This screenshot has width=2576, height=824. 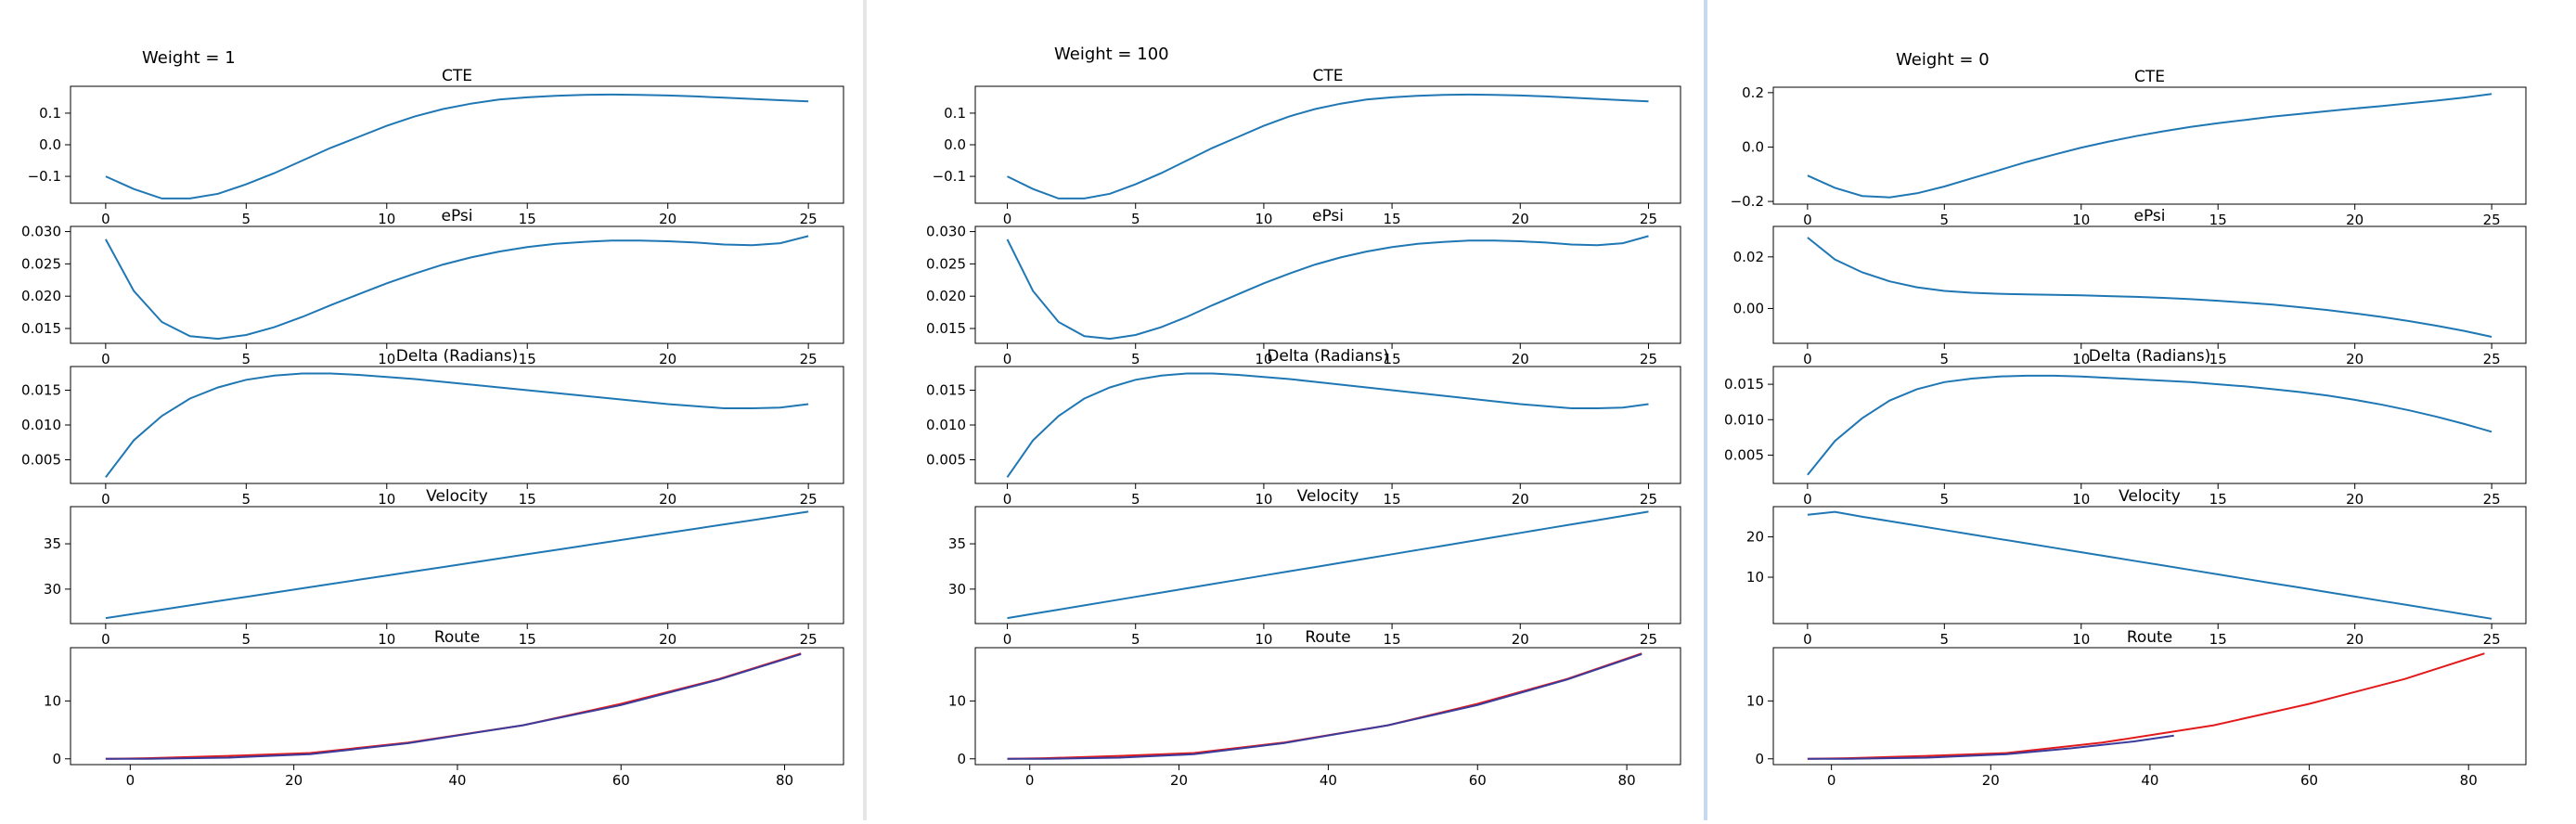 I want to click on y-tick-label: 0, so click(x=1760, y=759).